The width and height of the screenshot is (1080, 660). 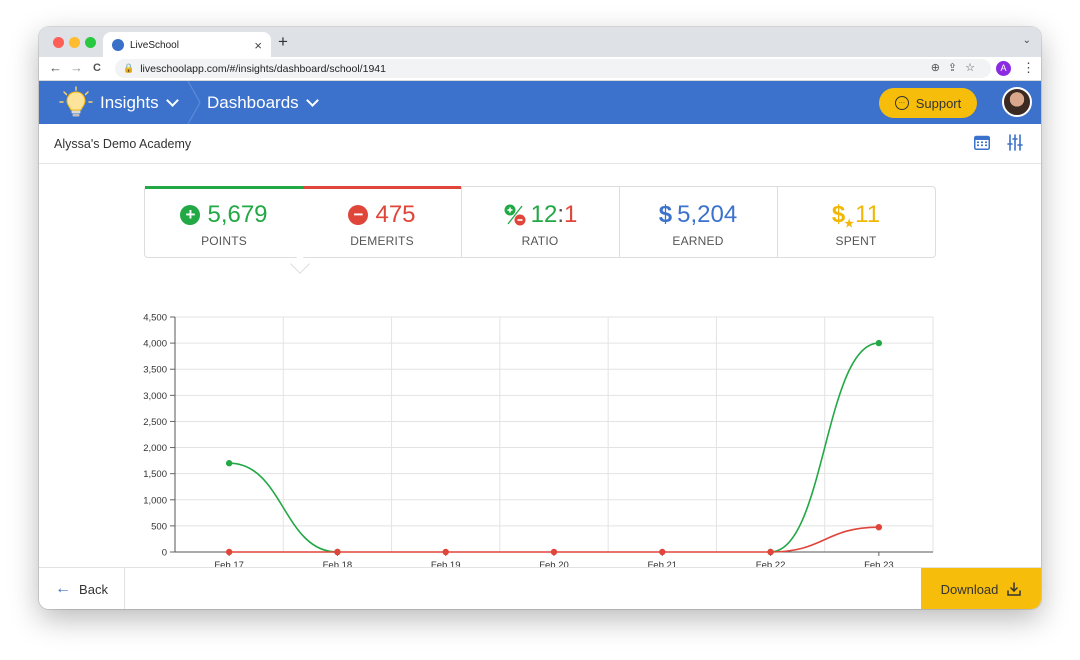 What do you see at coordinates (55, 67) in the screenshot?
I see `back-nav-icon: ←` at bounding box center [55, 67].